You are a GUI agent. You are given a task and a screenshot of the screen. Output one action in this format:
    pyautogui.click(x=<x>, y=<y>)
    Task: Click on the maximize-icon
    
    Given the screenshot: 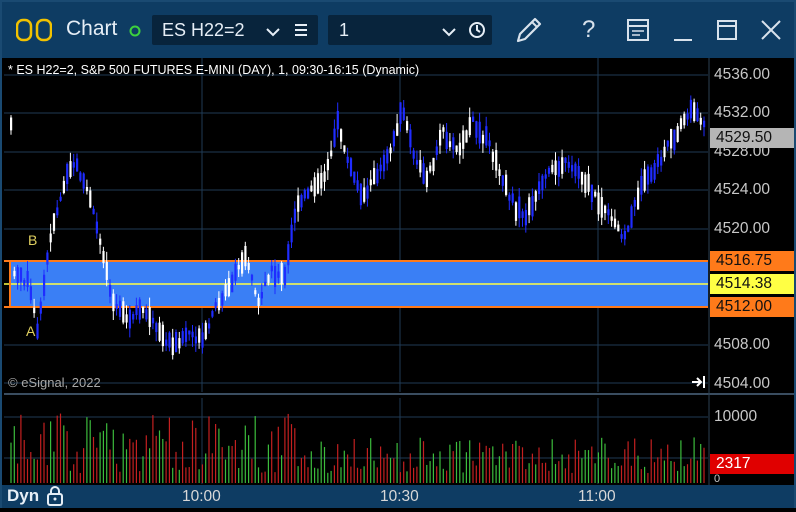 What is the action you would take?
    pyautogui.click(x=727, y=32)
    